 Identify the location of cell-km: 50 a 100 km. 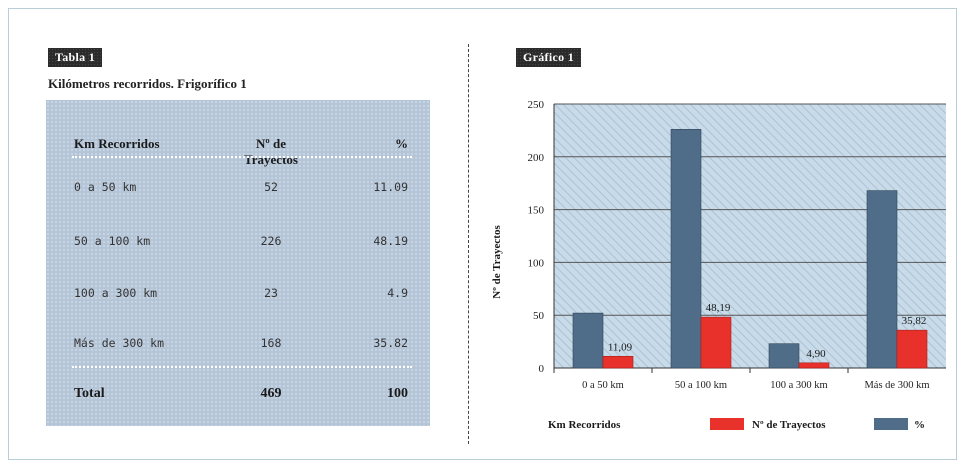
(112, 241).